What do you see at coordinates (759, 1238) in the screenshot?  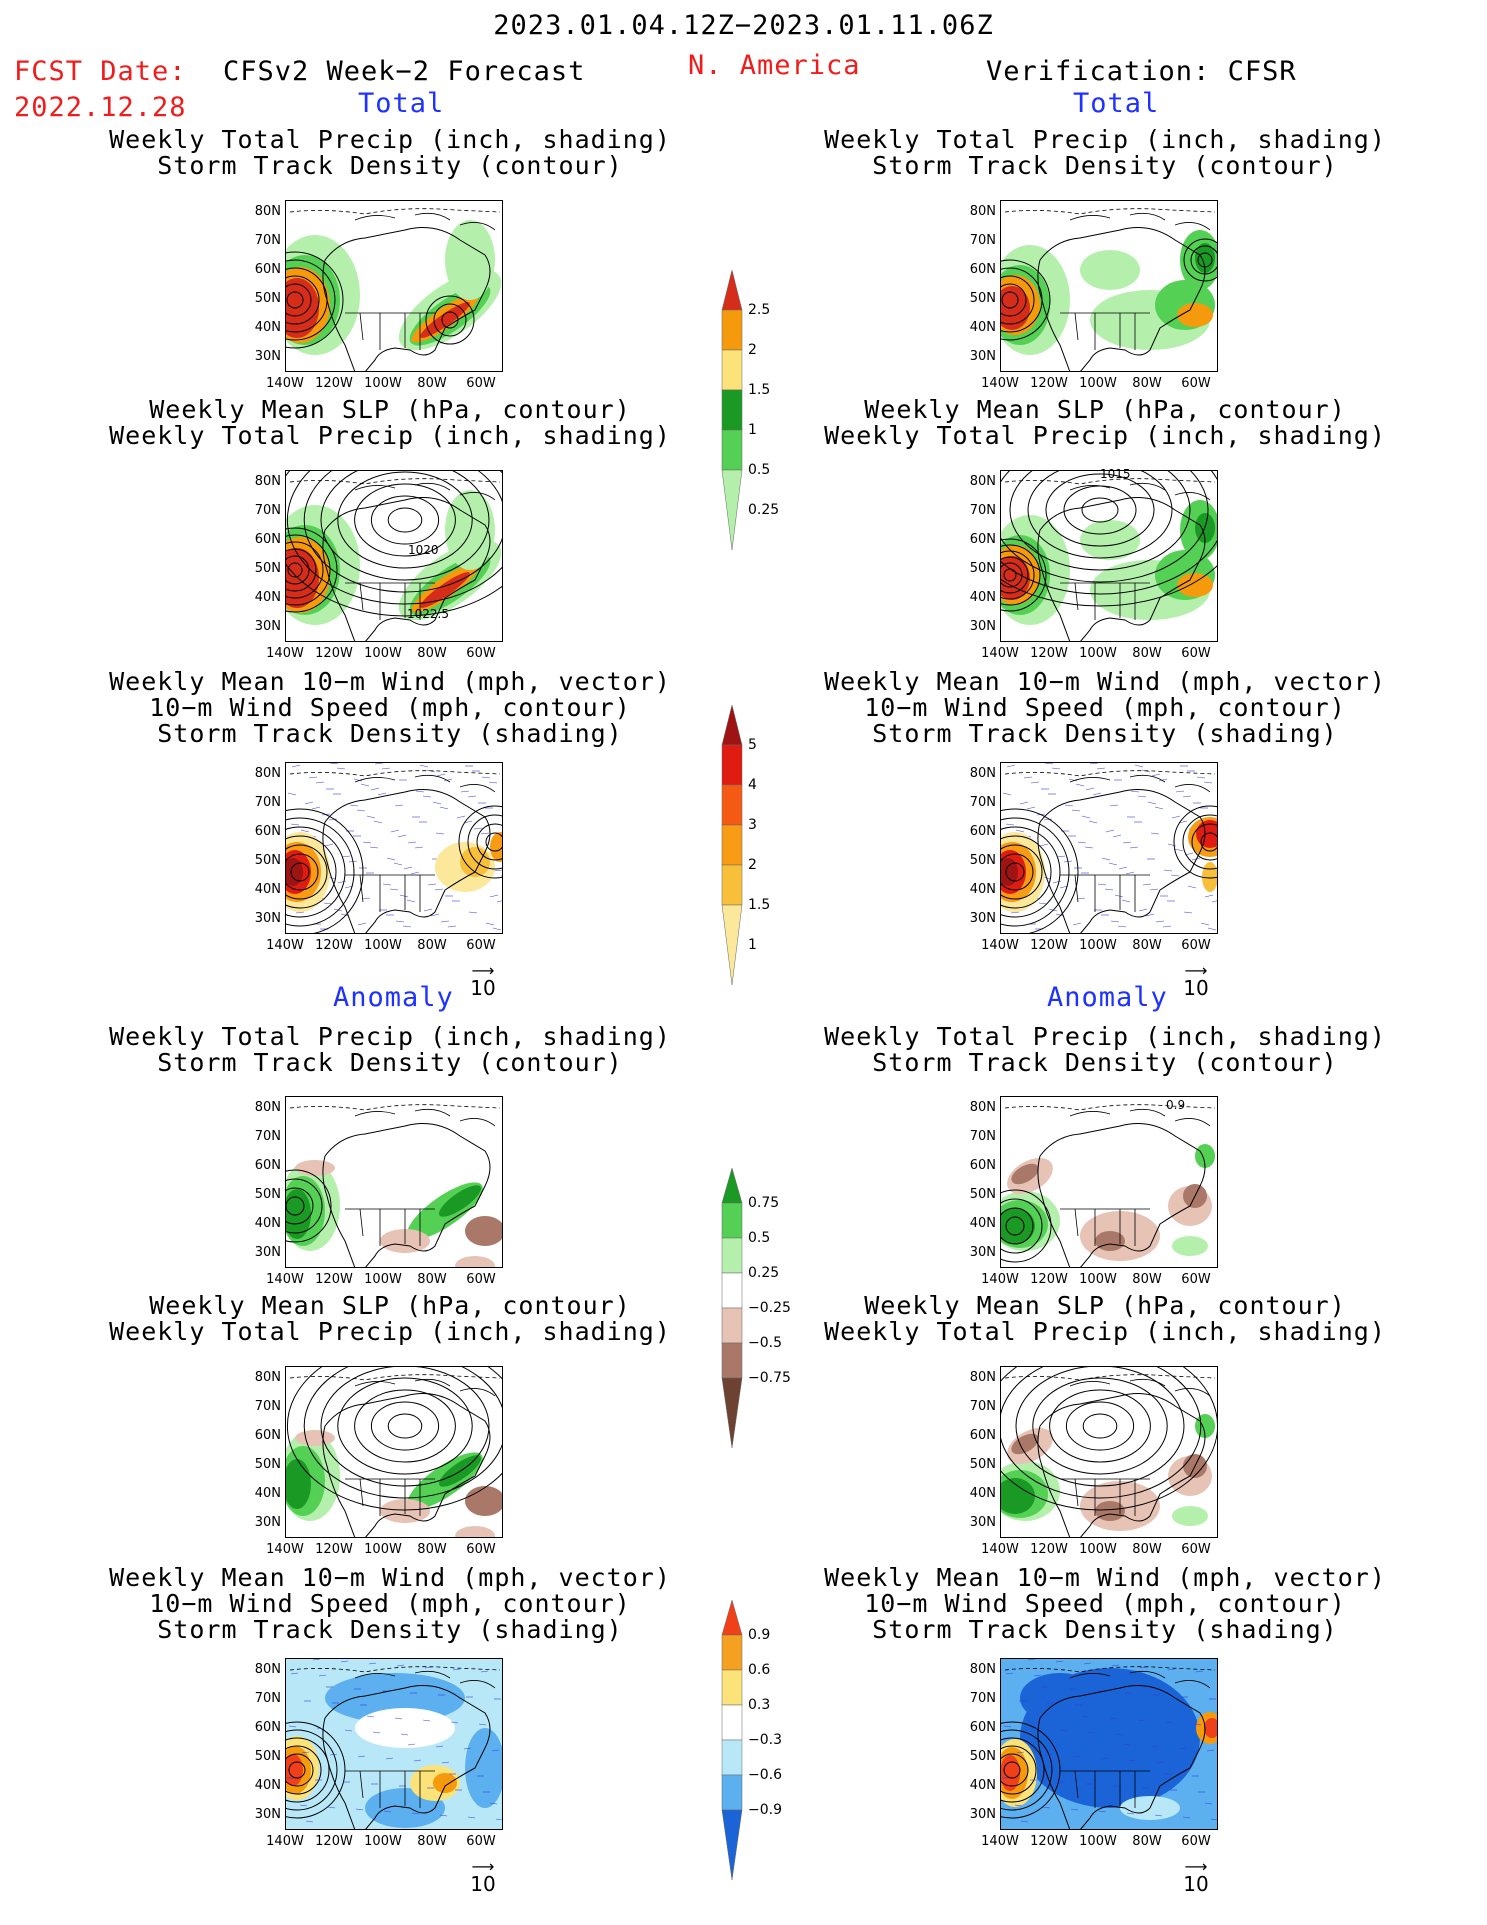 I see `colorbar-label: 0.5` at bounding box center [759, 1238].